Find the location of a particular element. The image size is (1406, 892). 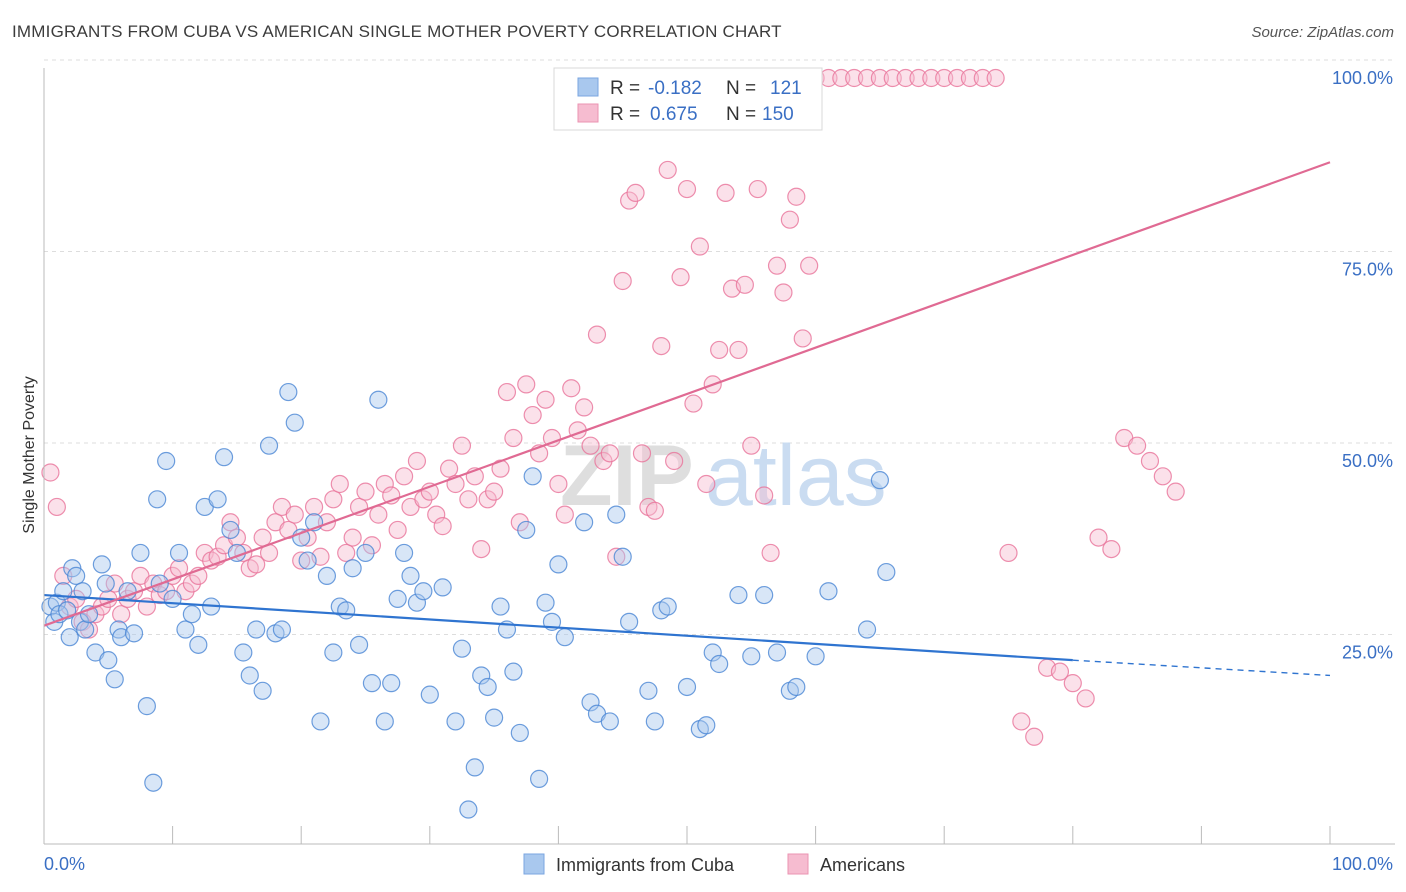

bottom-legend-swatch-cuba is located at coordinates (534, 864).